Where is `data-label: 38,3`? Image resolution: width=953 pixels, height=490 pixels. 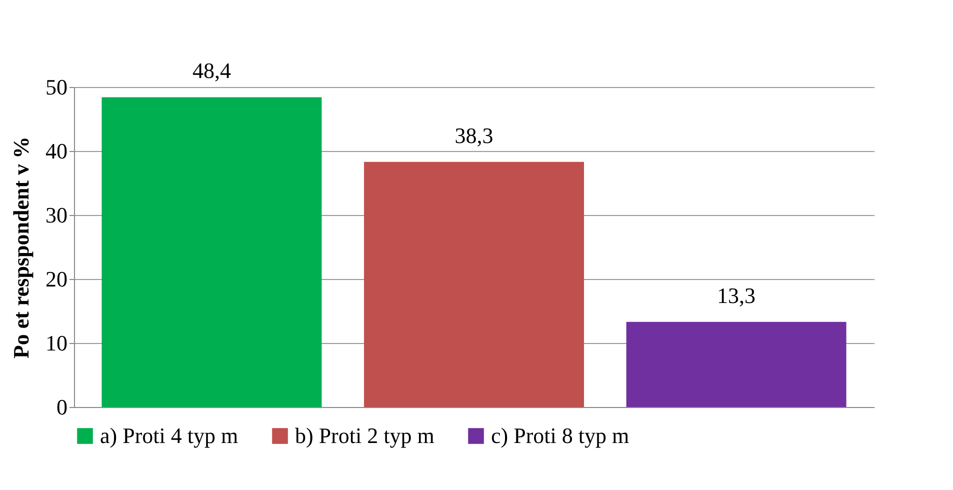 data-label: 38,3 is located at coordinates (474, 135).